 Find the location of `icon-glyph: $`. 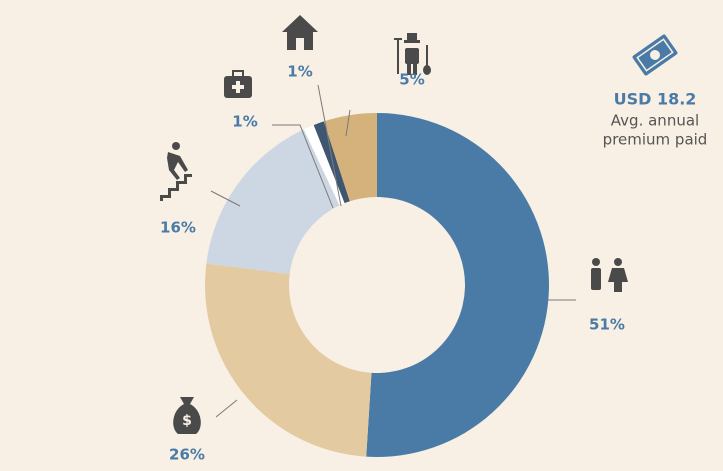

icon-glyph: $ is located at coordinates (187, 421).